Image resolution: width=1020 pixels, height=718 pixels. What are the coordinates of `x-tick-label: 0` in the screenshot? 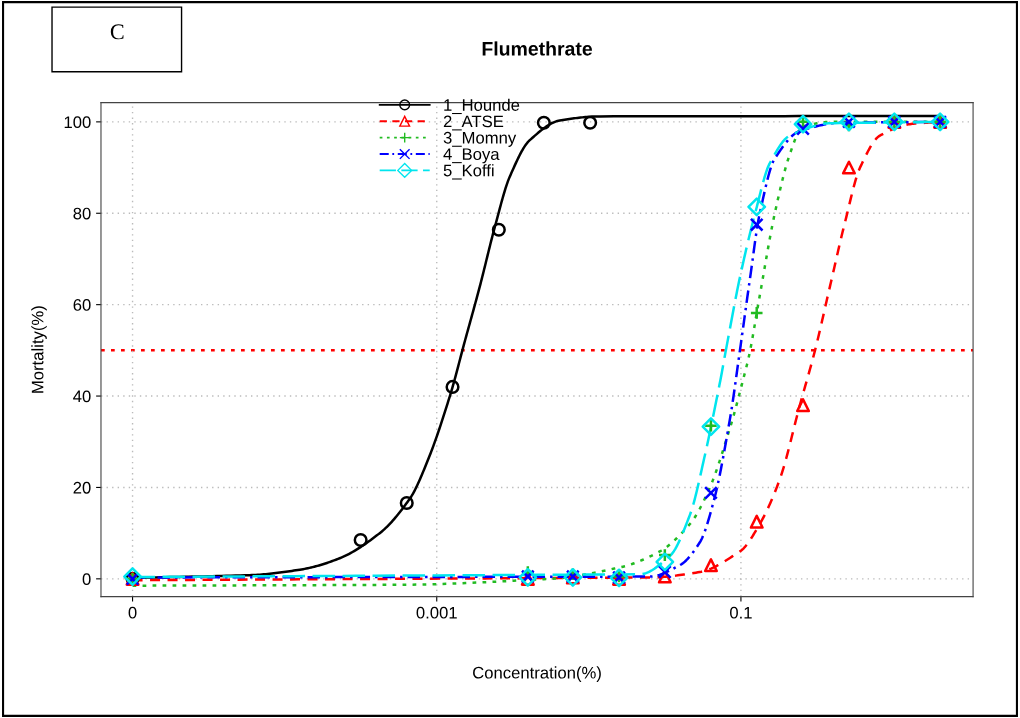 It's located at (132, 612).